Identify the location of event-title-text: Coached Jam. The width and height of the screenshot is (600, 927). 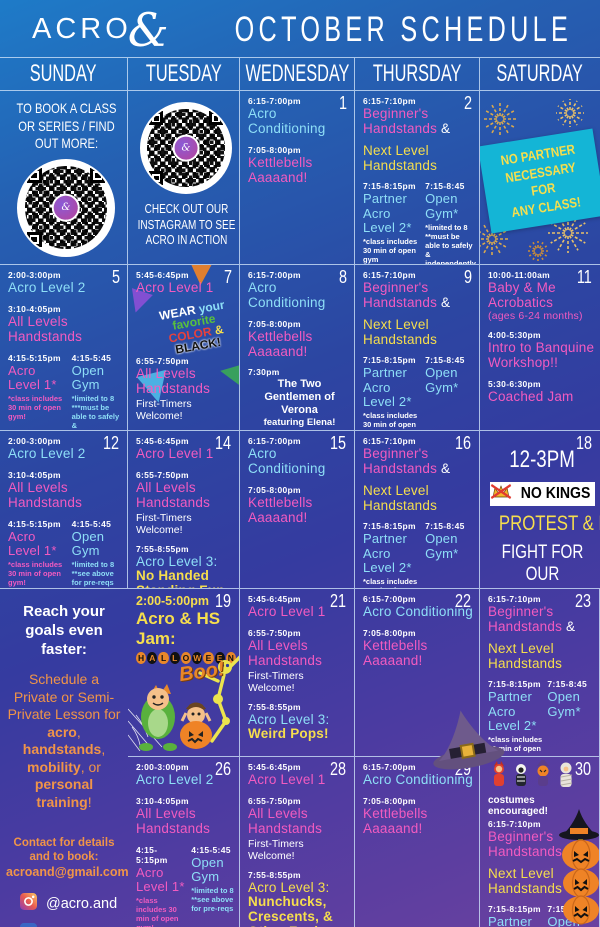
(531, 396).